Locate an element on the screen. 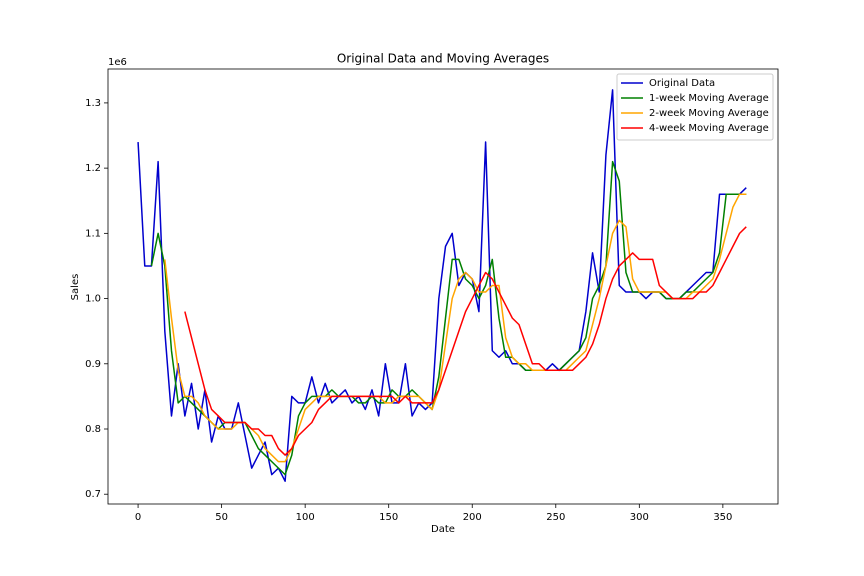  y-tick-label: 0.9 is located at coordinates (93, 364).